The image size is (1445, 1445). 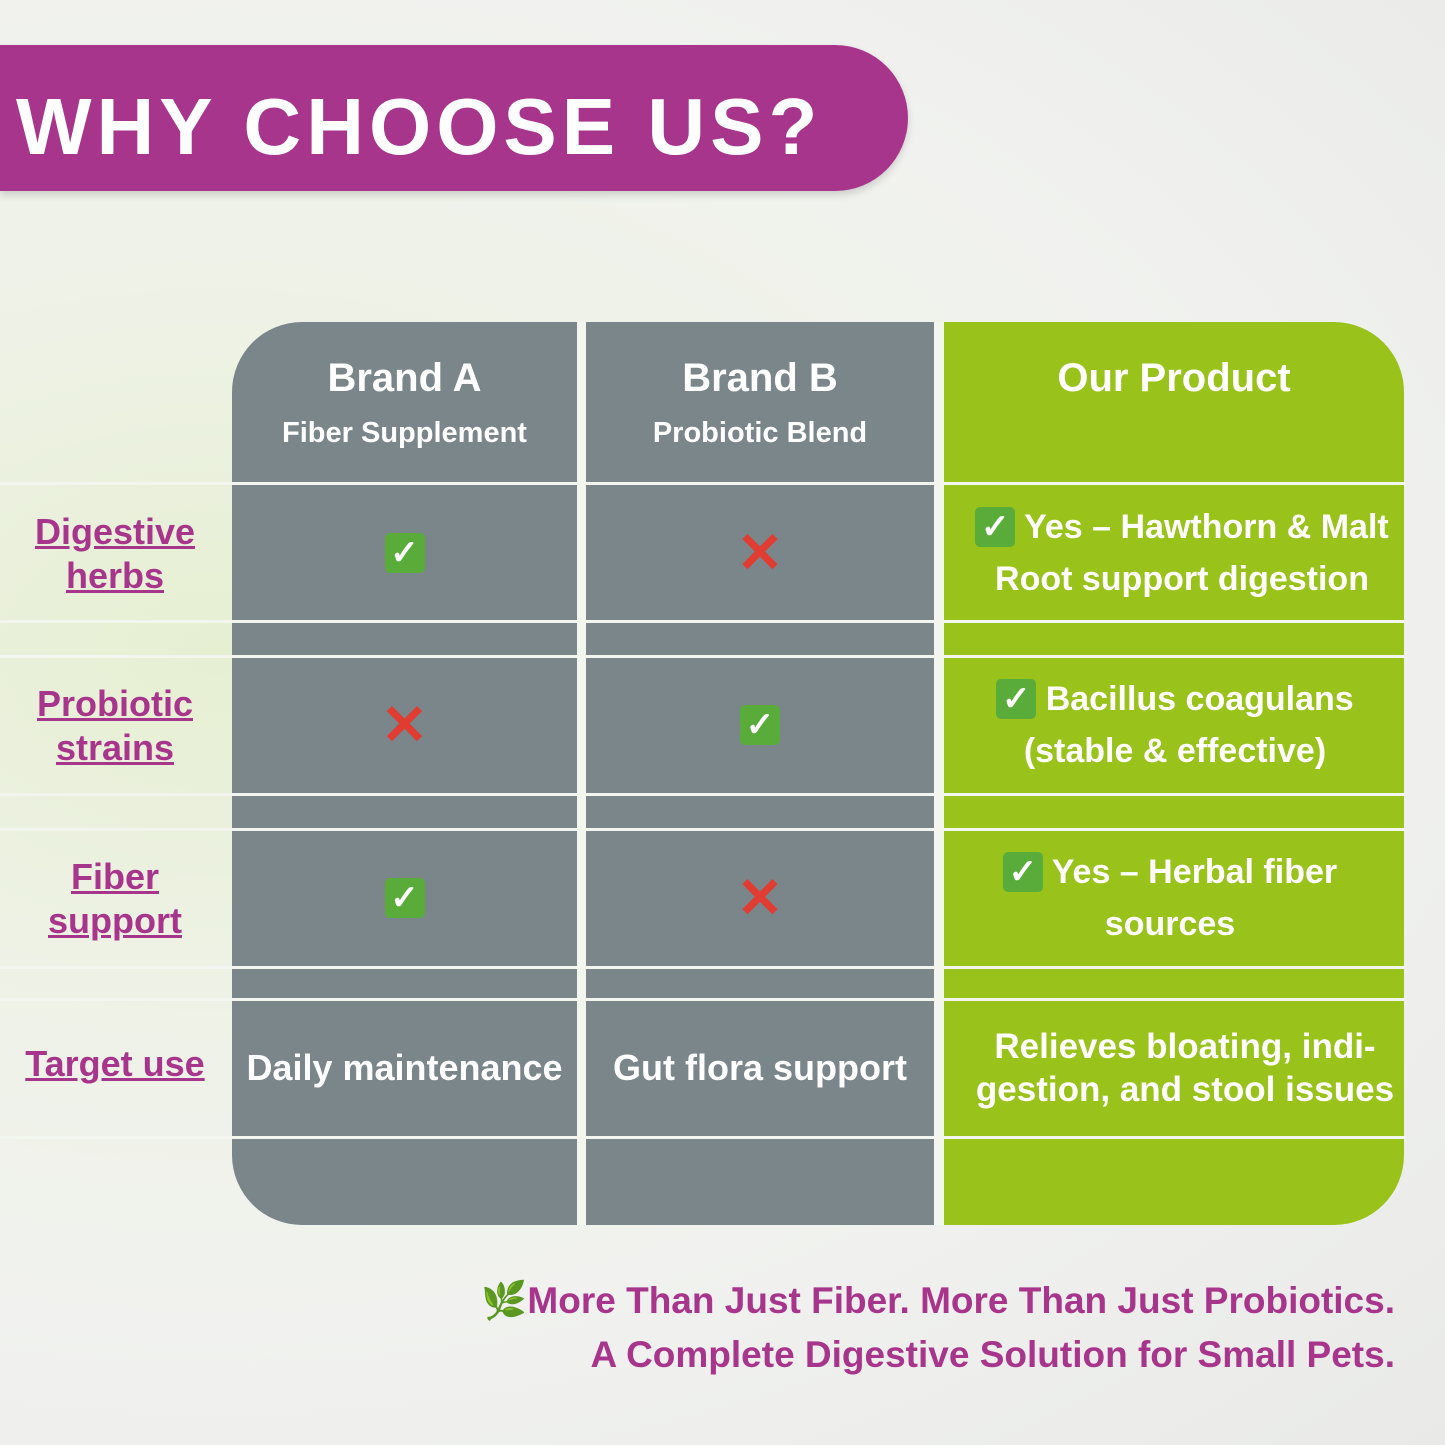 I want to click on page-title: WHY CHOOSE US?, so click(x=419, y=126).